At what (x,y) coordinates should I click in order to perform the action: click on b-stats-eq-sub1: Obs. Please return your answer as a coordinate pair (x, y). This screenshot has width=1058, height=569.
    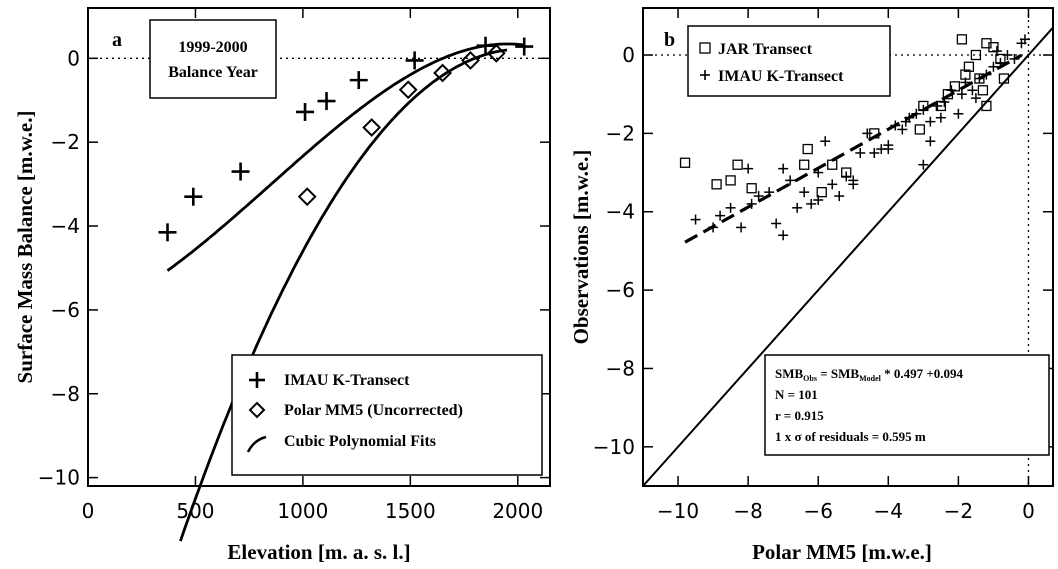
    Looking at the image, I should click on (810, 378).